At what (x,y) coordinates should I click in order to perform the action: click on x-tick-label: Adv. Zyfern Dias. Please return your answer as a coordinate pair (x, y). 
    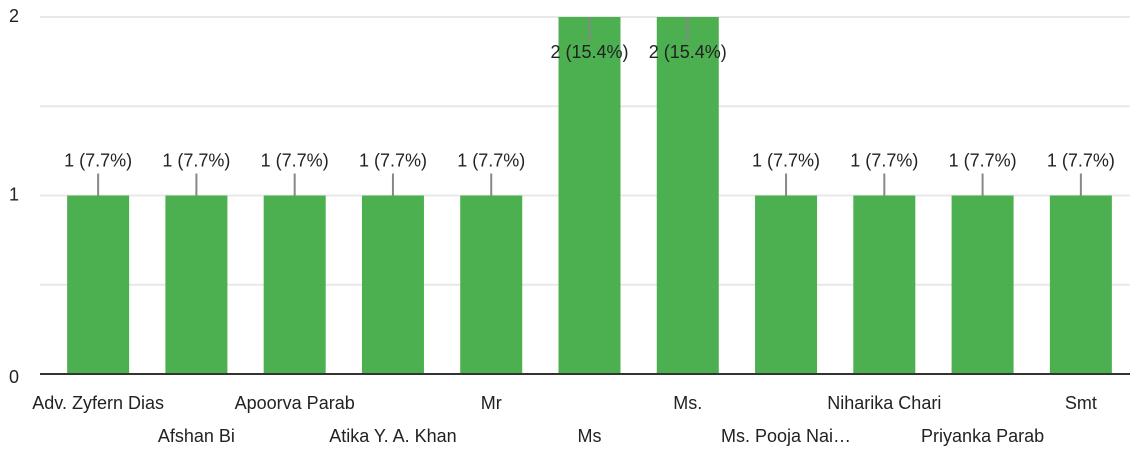
    Looking at the image, I should click on (98, 403).